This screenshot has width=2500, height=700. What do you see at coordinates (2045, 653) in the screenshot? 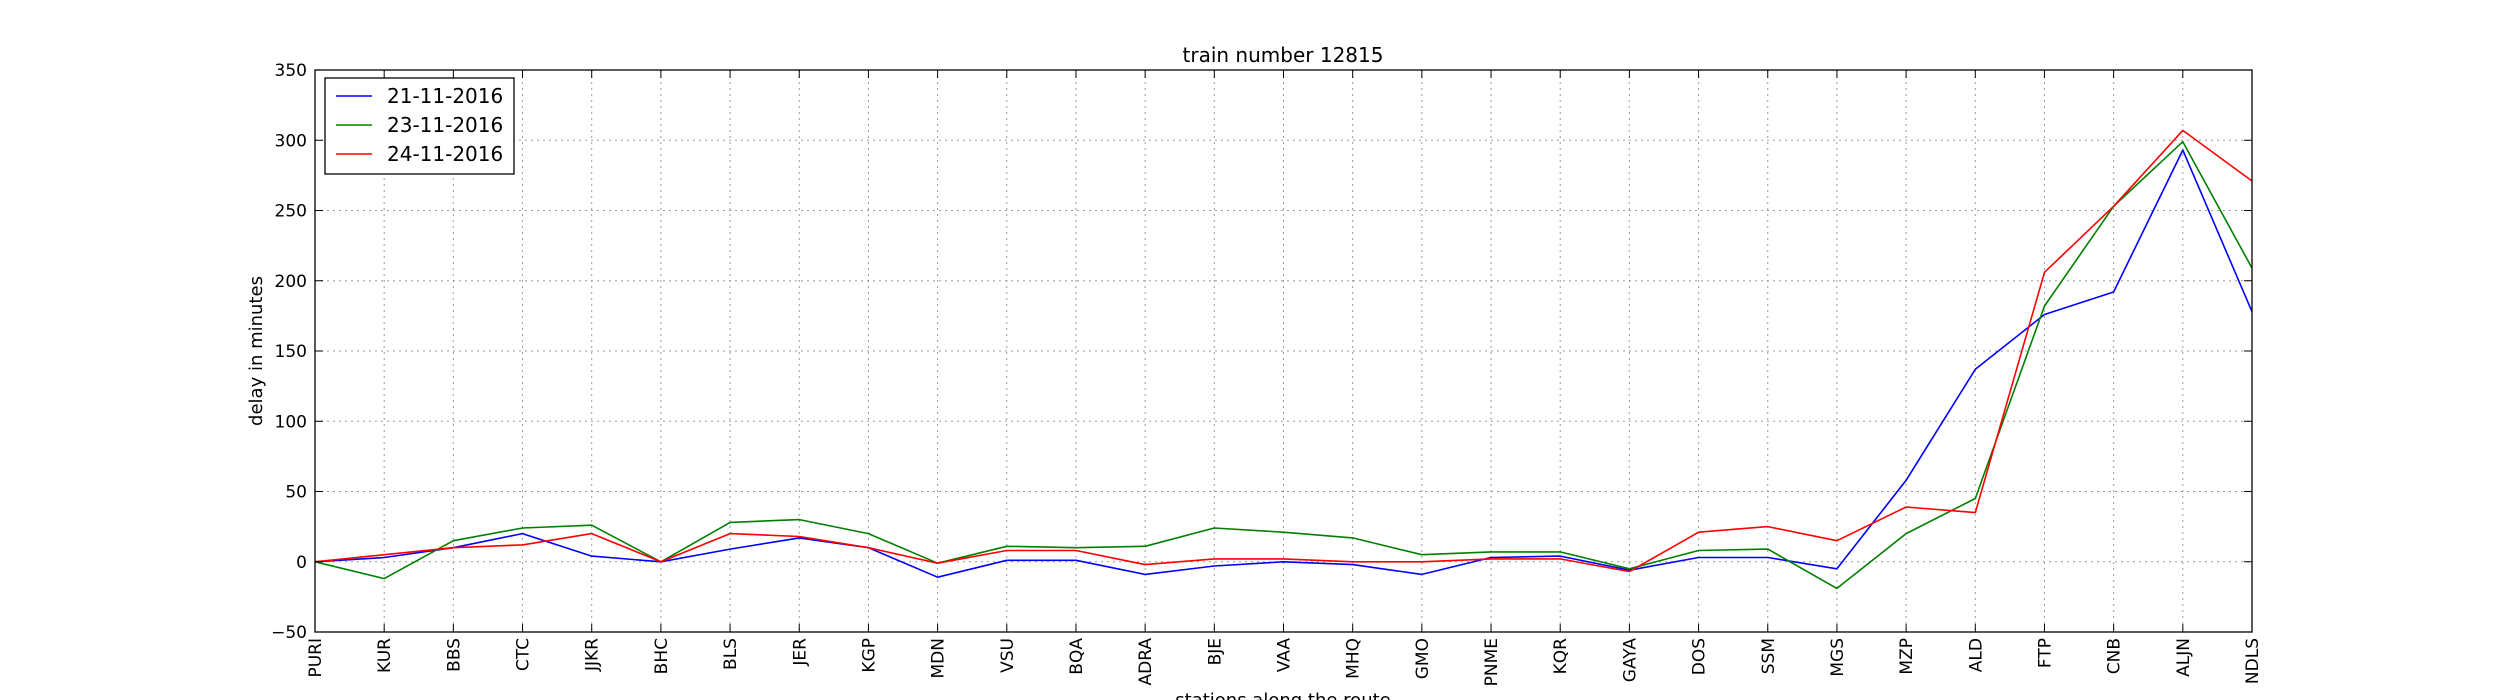
I see `x-tick-label-ftp: FTP` at bounding box center [2045, 653].